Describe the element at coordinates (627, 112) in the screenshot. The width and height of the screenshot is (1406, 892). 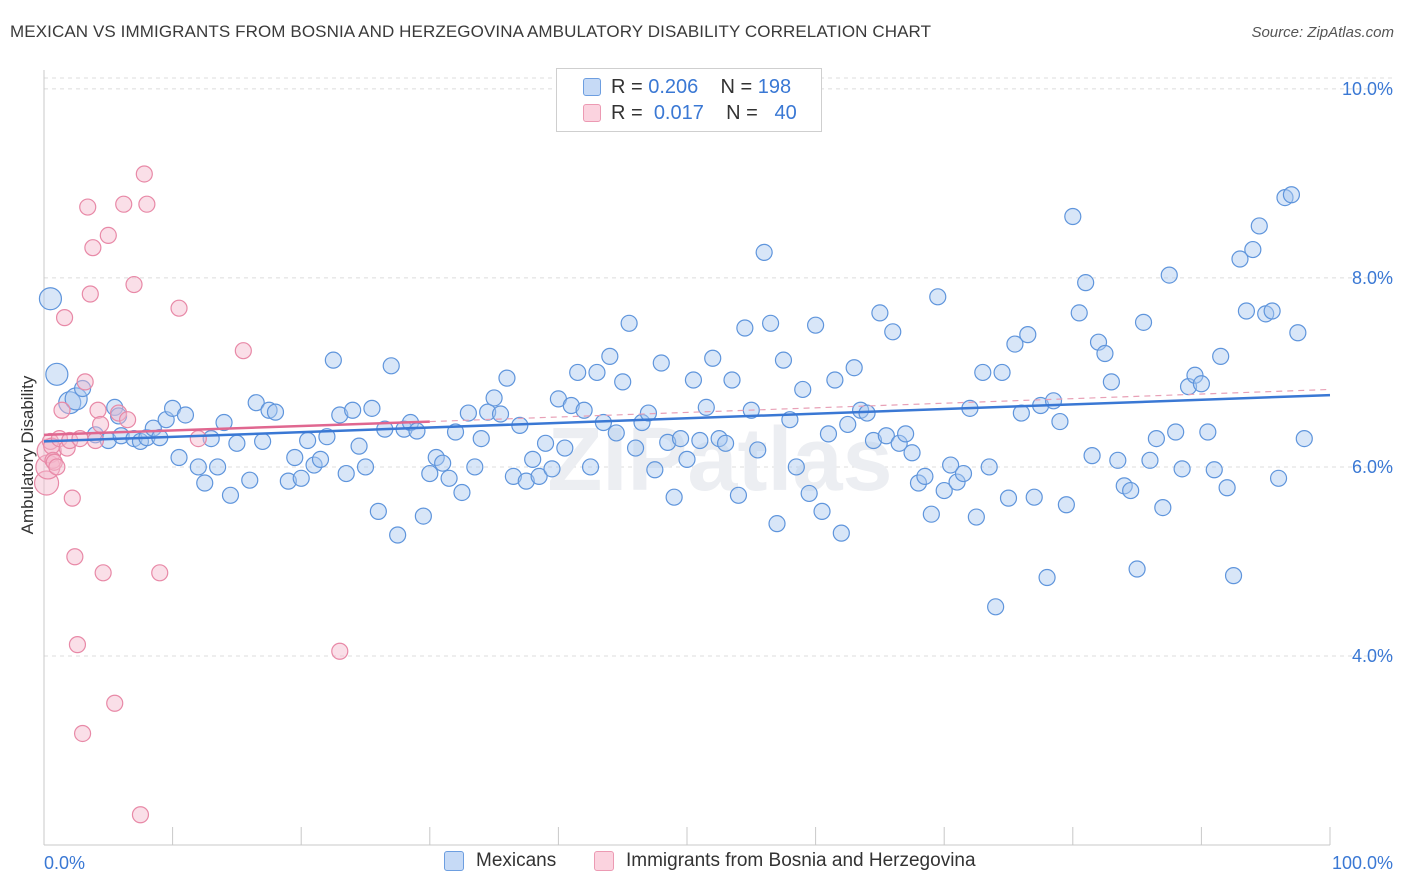
I see `legend-r-label: R =` at that location.